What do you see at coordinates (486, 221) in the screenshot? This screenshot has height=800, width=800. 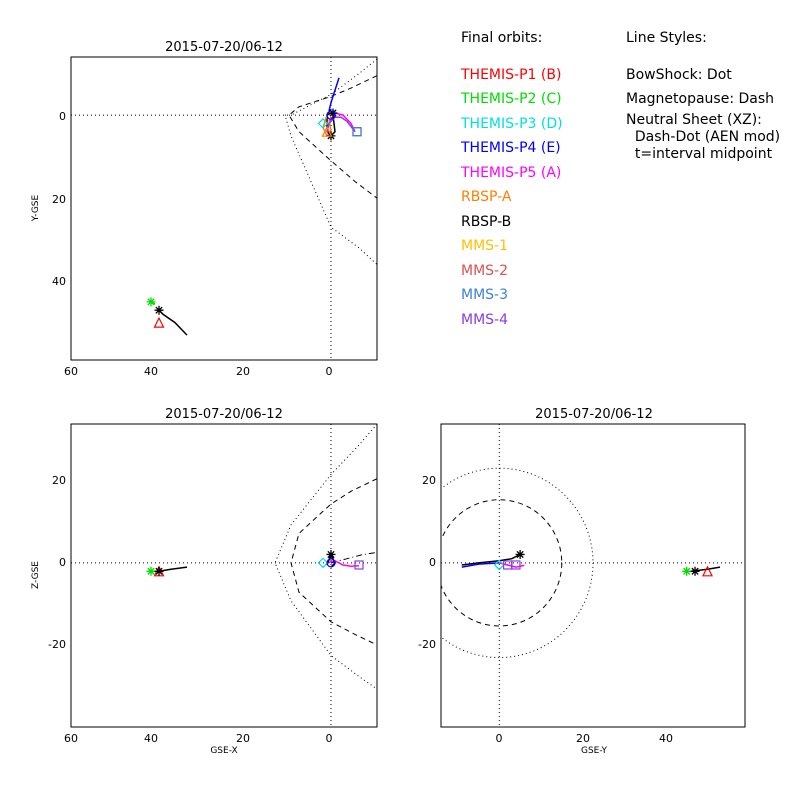 I see `legend-entry: RBSP-B` at bounding box center [486, 221].